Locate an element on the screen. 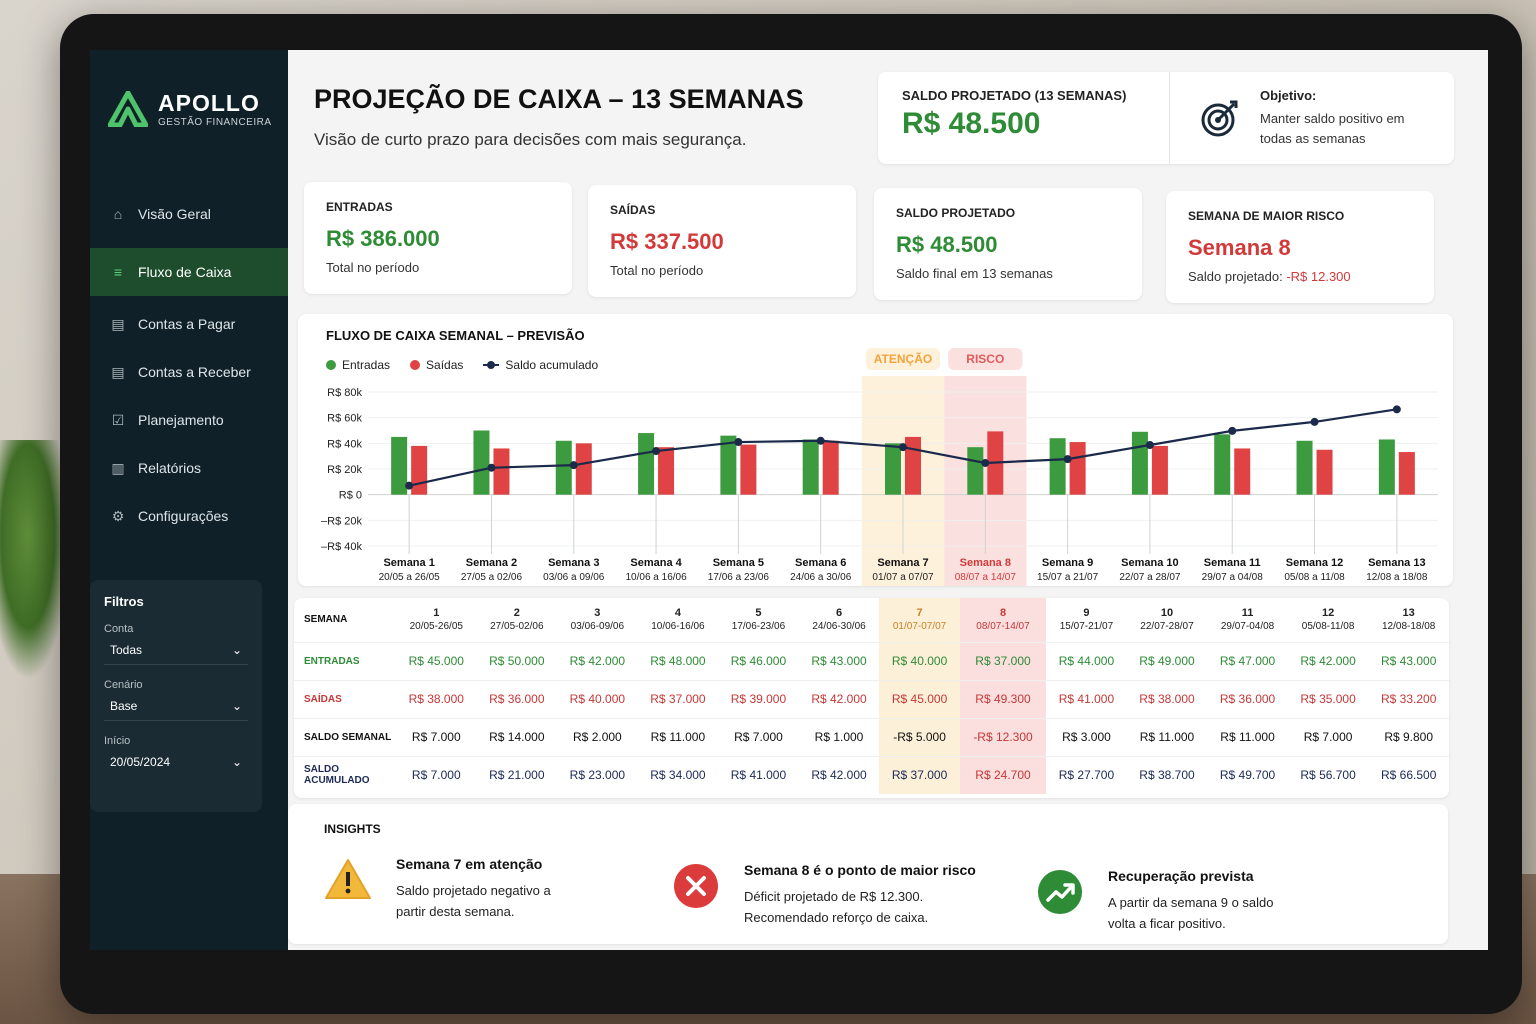  table-cell: R$ 7.000 is located at coordinates (436, 774).